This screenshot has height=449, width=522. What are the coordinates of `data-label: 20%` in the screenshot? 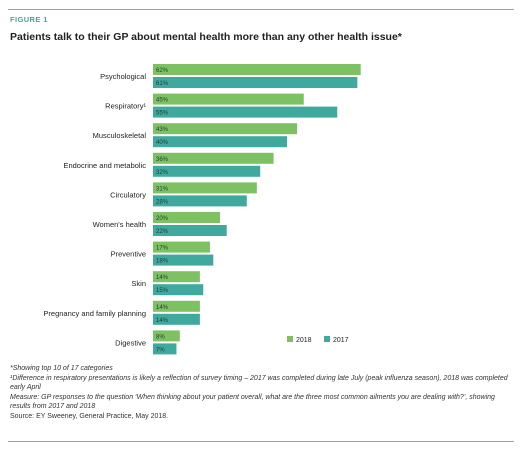 It's located at (162, 219).